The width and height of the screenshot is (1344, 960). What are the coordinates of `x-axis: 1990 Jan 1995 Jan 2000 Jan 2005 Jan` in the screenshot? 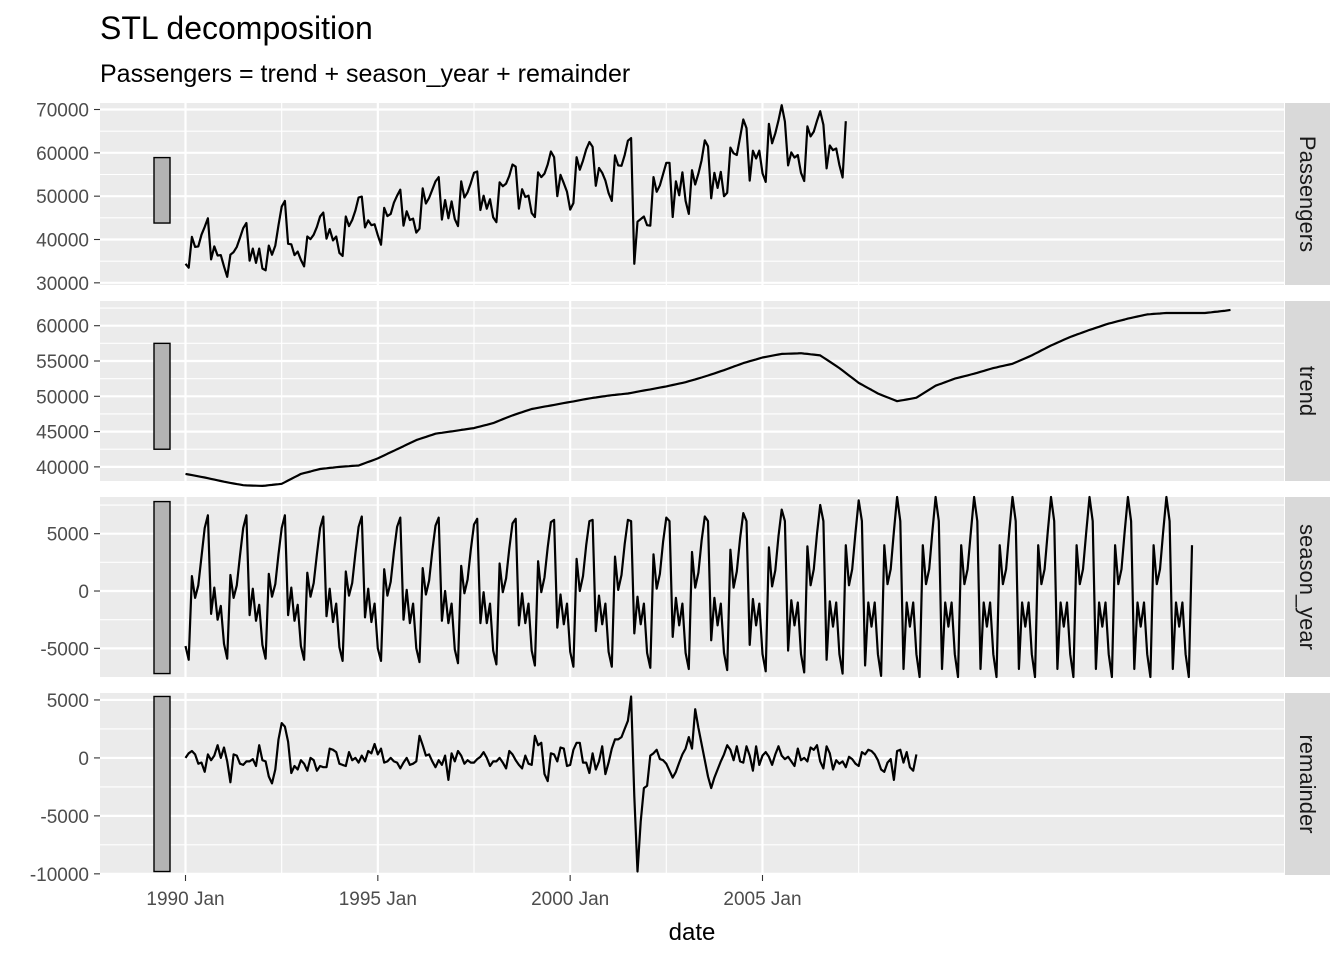 It's located at (474, 892).